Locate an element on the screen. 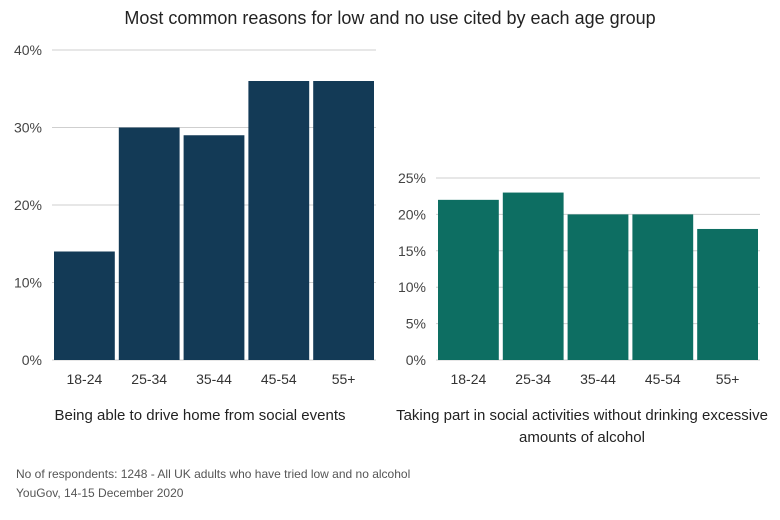  source-note: YouGov, 14-15 December 2020 is located at coordinates (100, 493).